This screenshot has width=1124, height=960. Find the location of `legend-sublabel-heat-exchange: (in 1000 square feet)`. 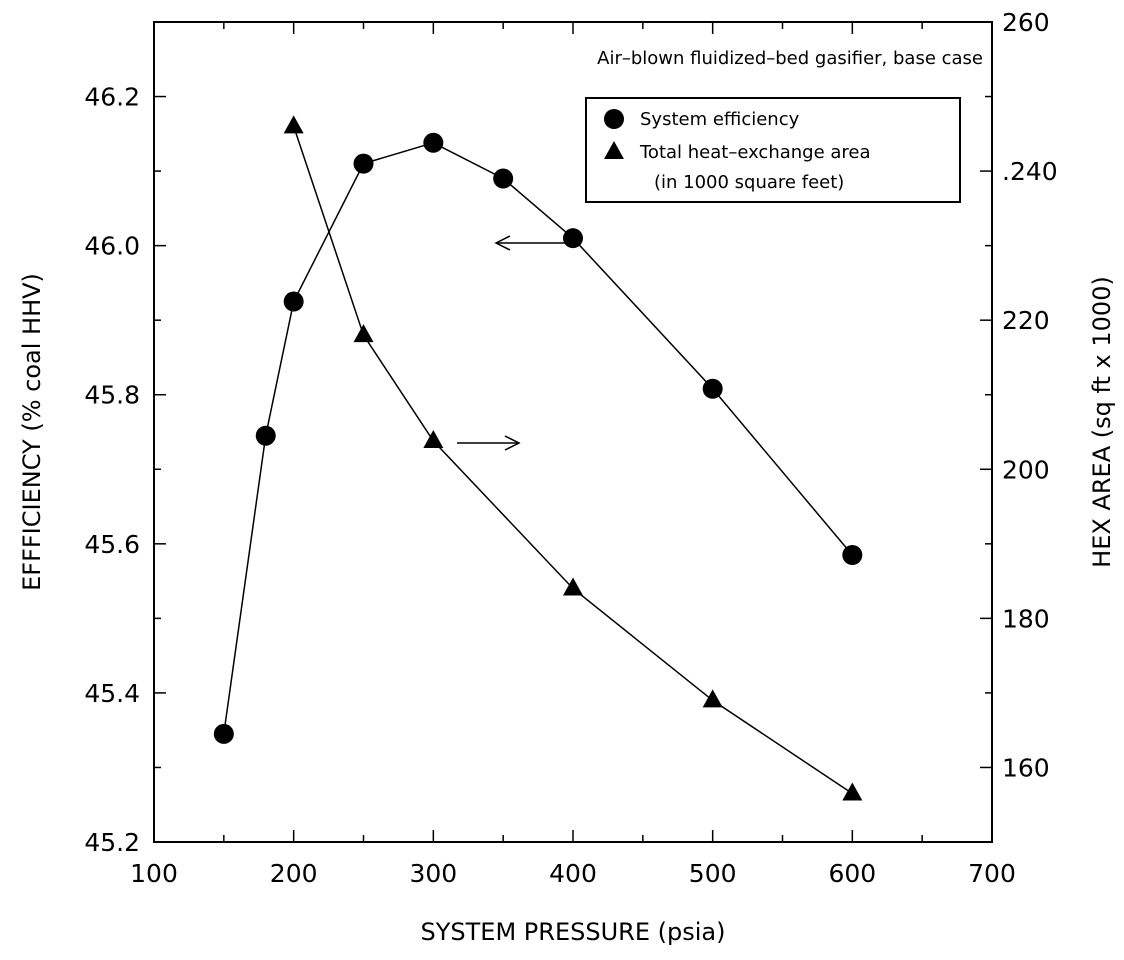

legend-sublabel-heat-exchange: (in 1000 square feet) is located at coordinates (749, 182).